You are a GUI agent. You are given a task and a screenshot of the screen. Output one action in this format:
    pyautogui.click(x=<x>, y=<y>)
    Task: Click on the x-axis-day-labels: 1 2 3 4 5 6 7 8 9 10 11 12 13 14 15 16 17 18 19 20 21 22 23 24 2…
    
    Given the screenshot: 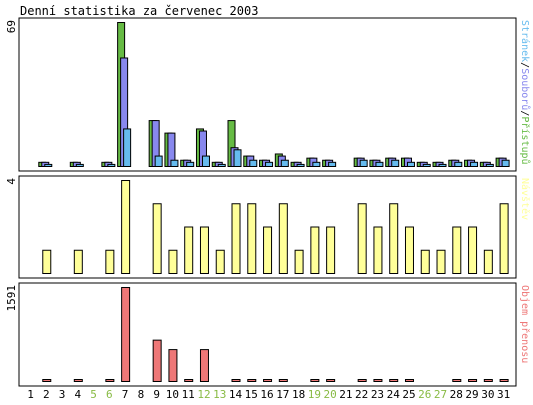 What is the action you would take?
    pyautogui.click(x=268, y=394)
    